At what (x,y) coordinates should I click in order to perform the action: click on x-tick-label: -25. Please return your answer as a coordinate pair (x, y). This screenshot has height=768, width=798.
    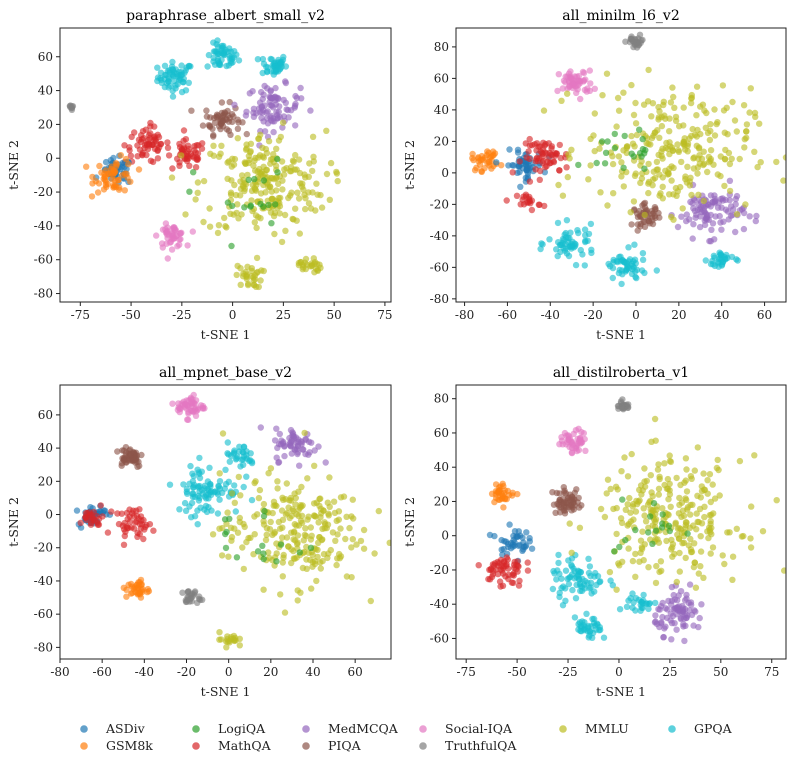
    Looking at the image, I should click on (567, 672).